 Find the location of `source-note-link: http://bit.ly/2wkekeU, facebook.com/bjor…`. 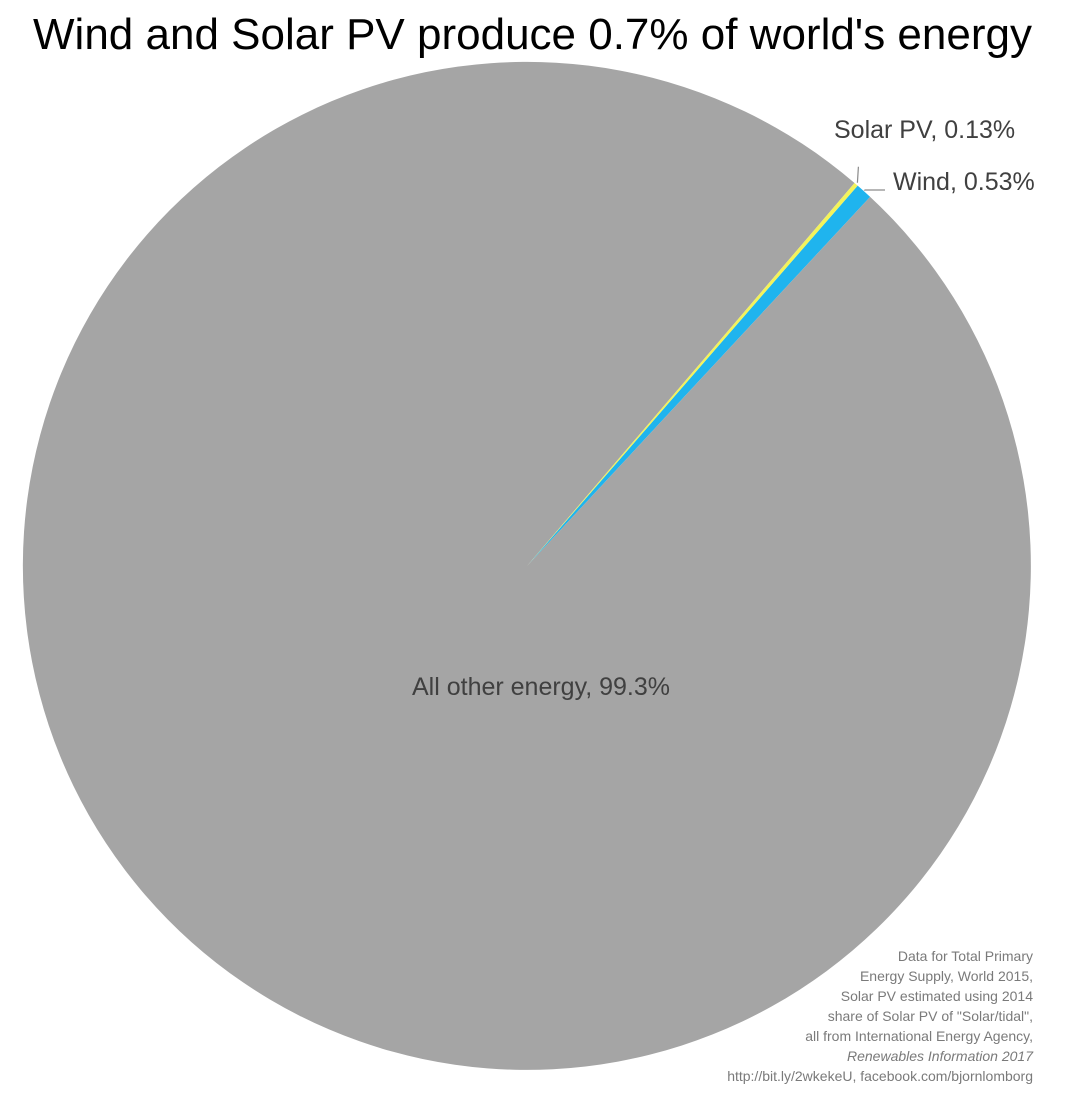

source-note-link: http://bit.ly/2wkekeU, facebook.com/bjor… is located at coordinates (880, 1076).